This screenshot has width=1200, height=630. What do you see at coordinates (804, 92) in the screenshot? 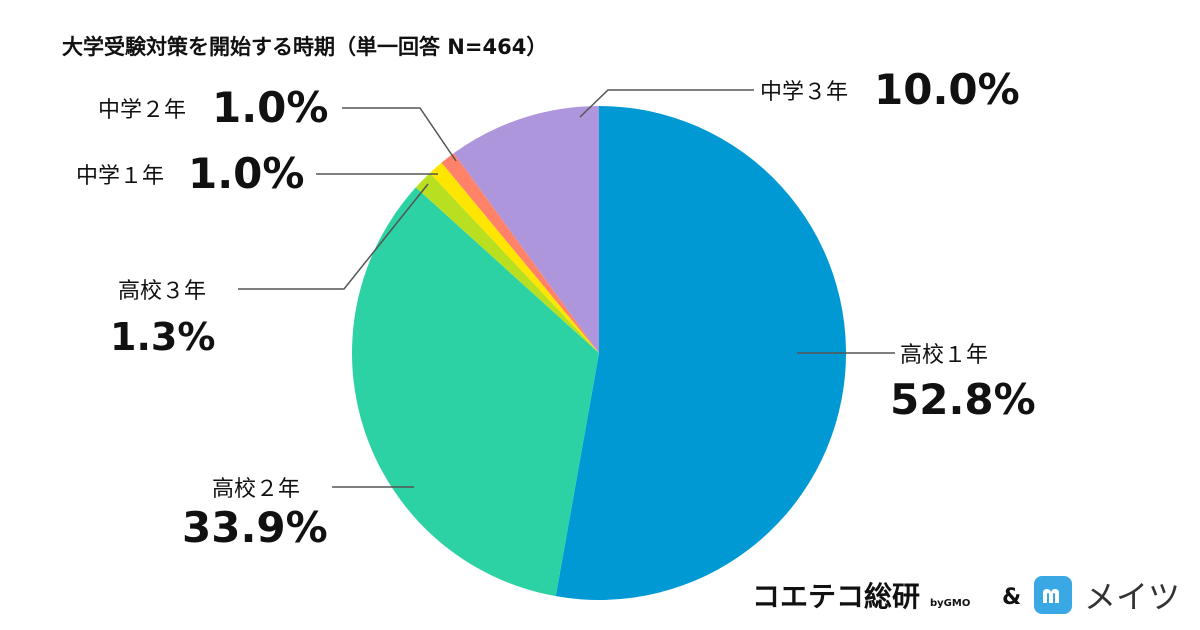
I see `label-junior3-category: 中学３年` at bounding box center [804, 92].